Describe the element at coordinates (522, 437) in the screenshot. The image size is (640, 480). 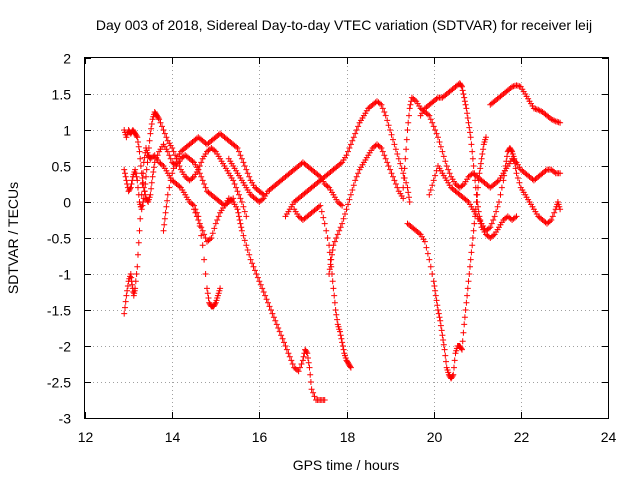
I see `x-tick-label: 22` at that location.